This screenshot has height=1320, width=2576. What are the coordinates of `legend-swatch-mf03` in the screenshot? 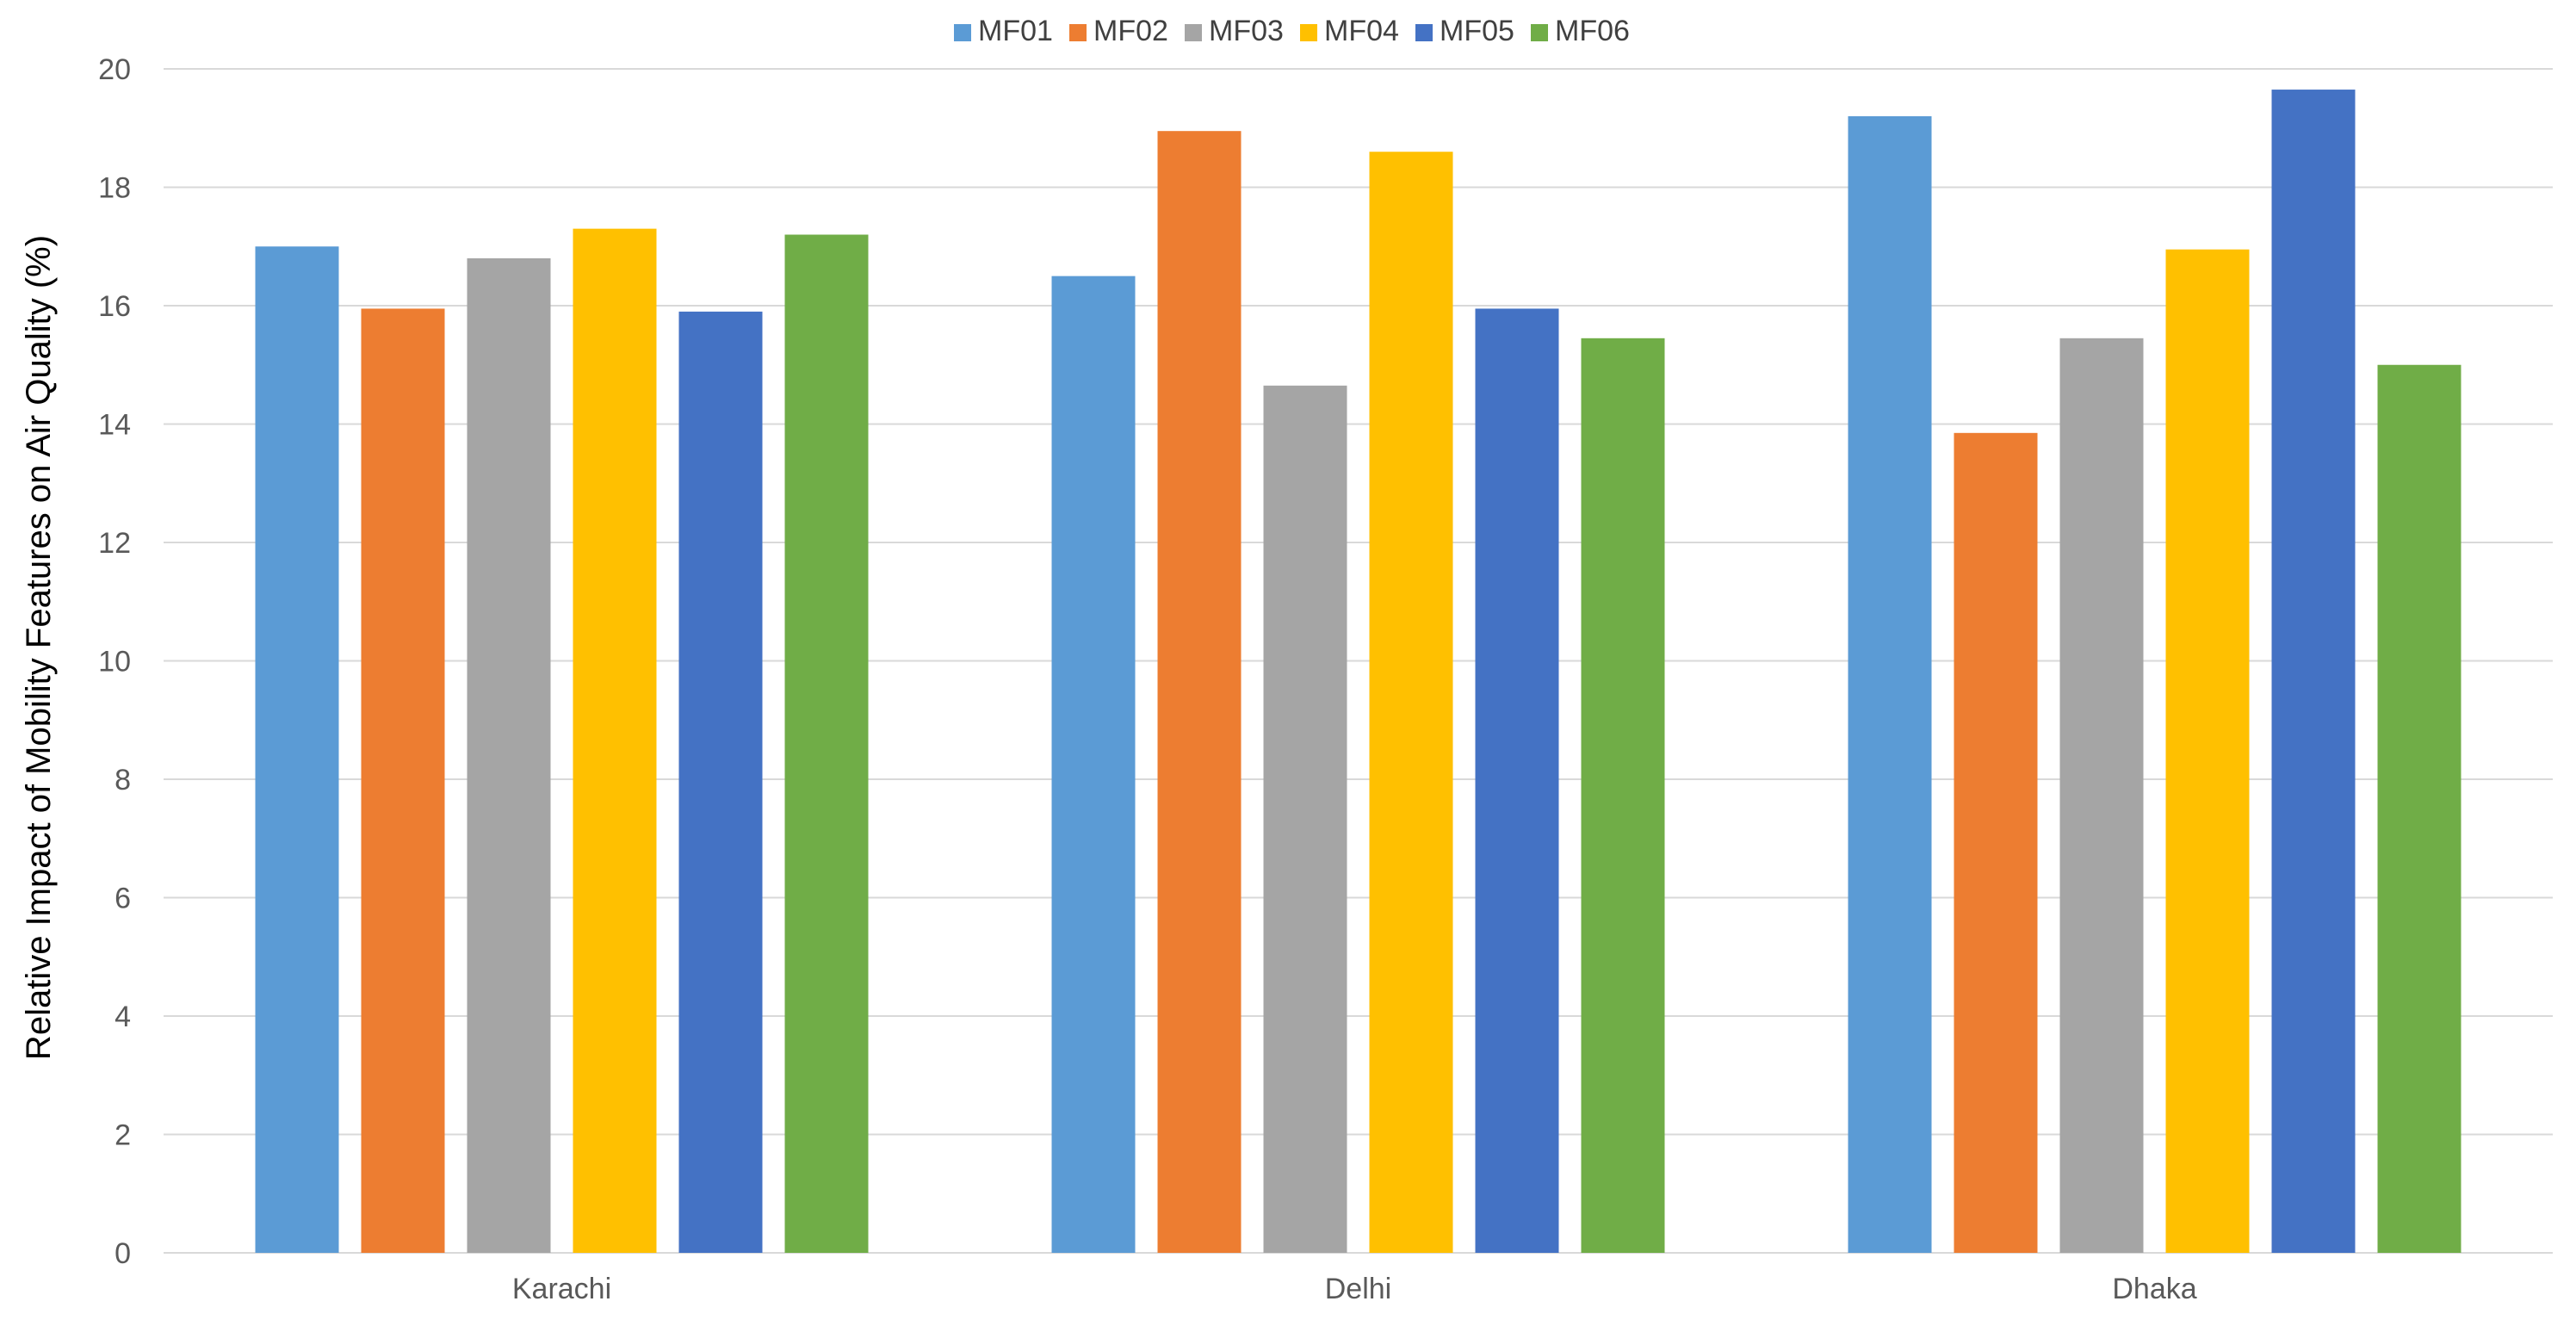 It's located at (1193, 32).